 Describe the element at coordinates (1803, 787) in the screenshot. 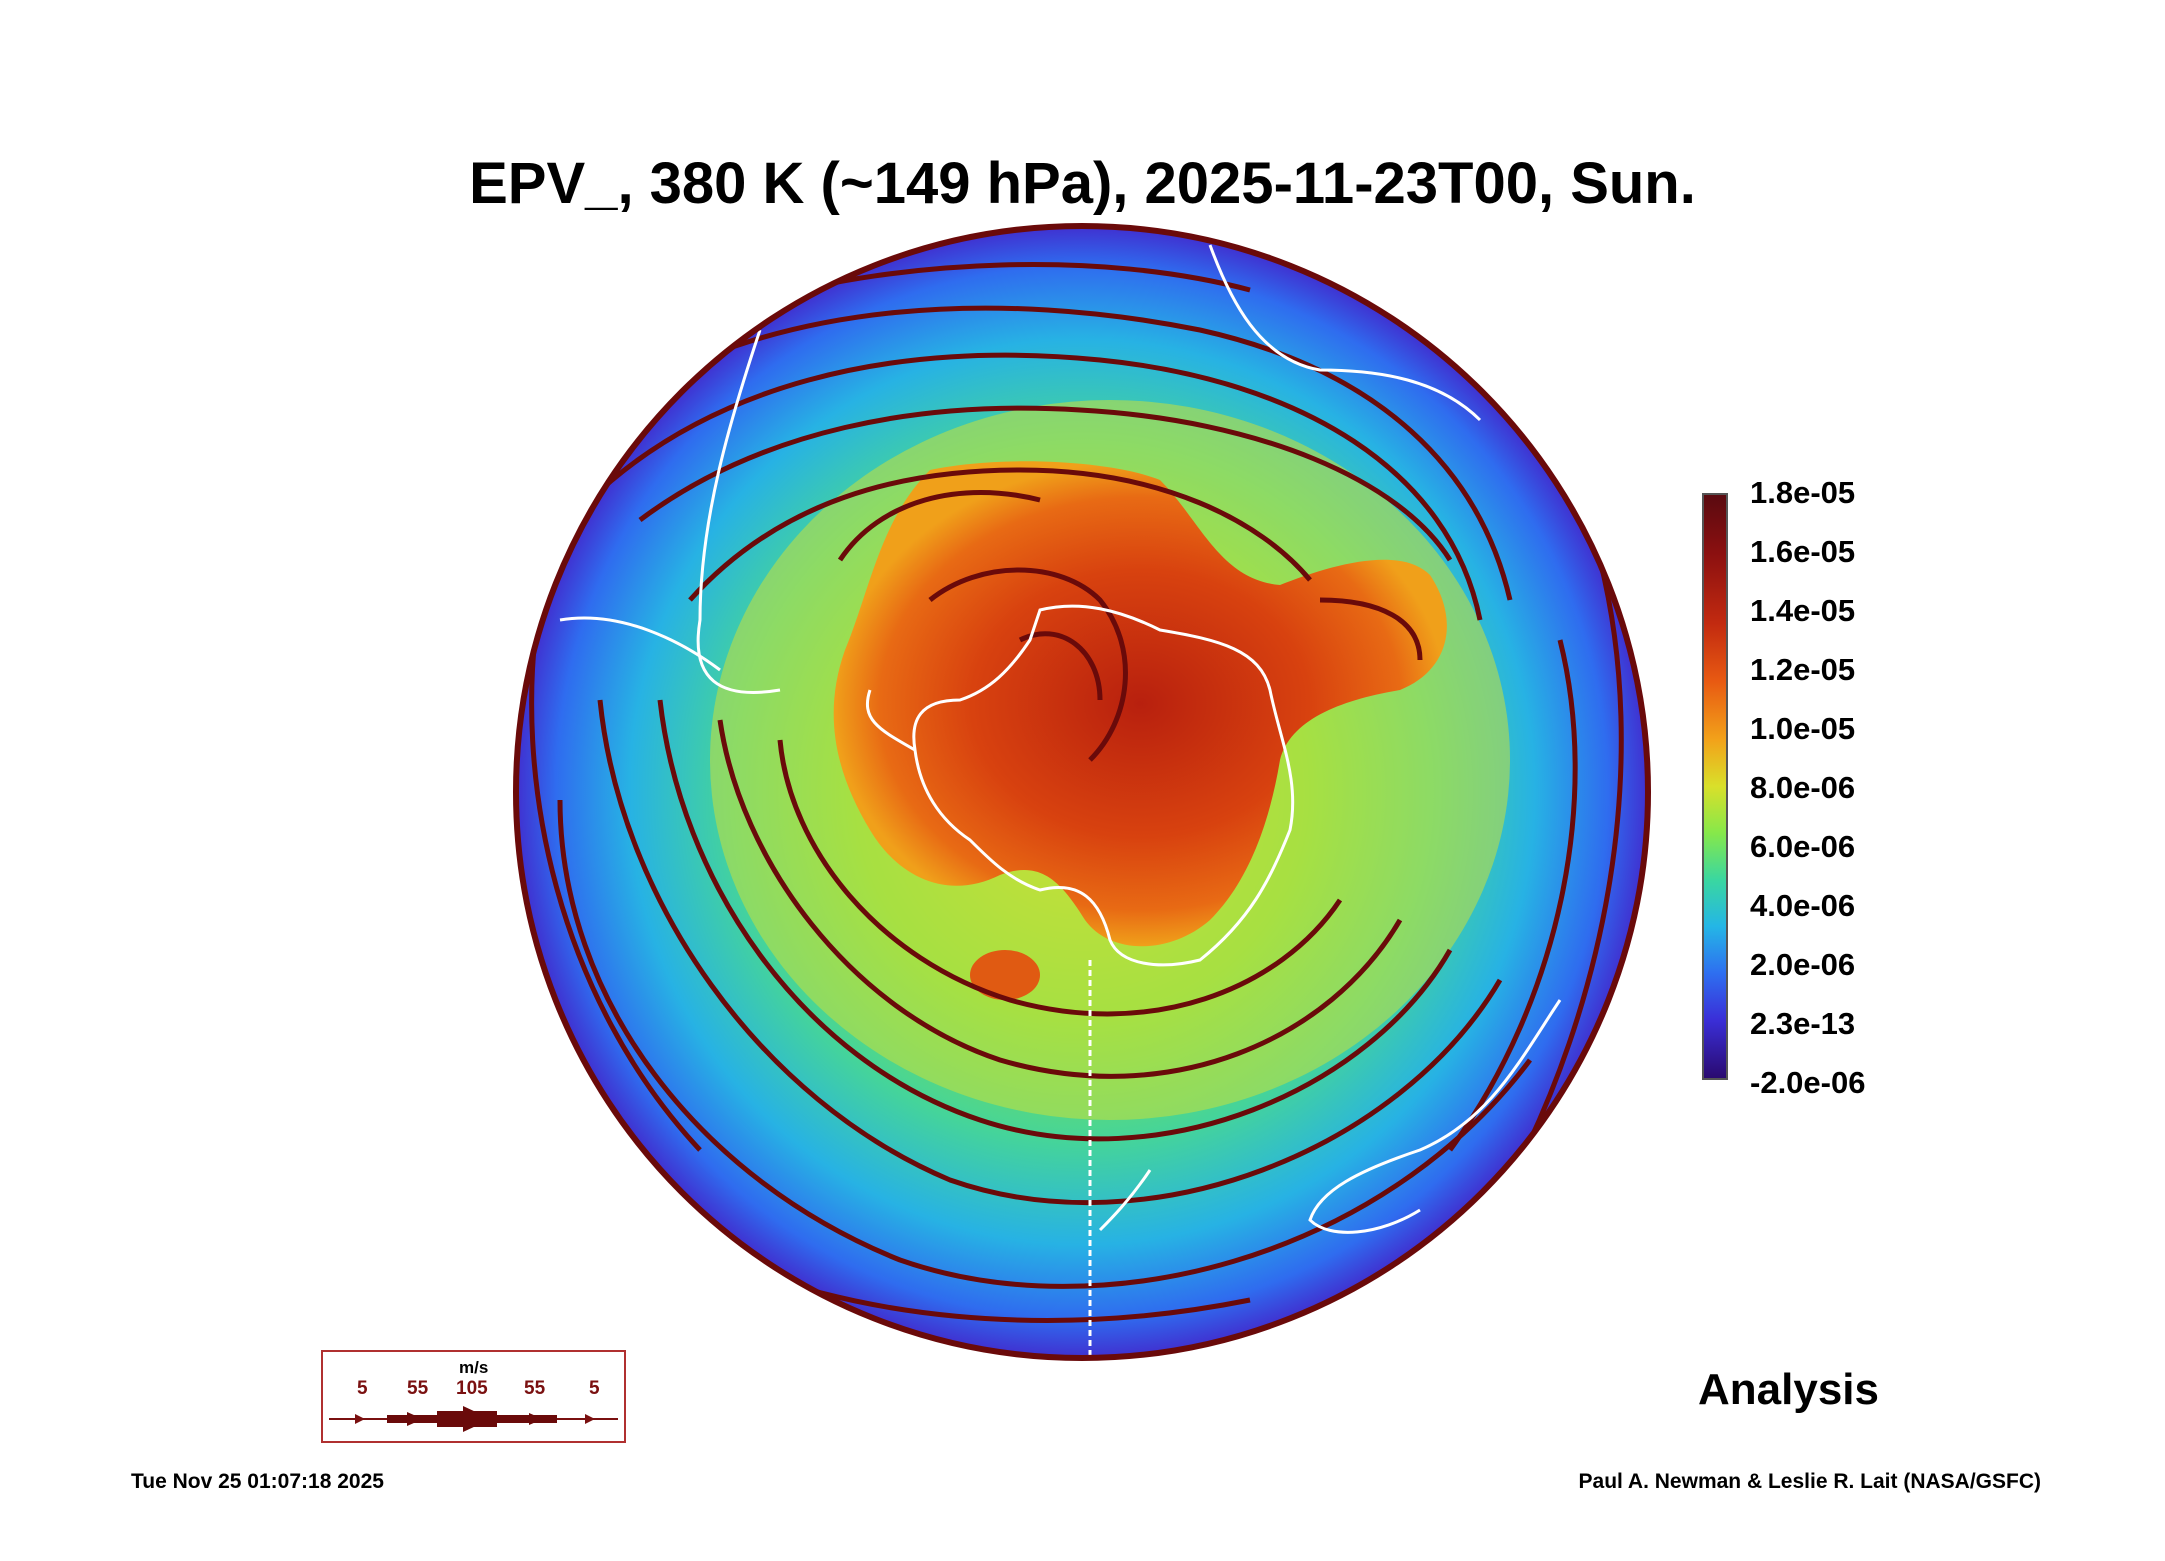

I see `colorbar-label: 8.0e-06` at that location.